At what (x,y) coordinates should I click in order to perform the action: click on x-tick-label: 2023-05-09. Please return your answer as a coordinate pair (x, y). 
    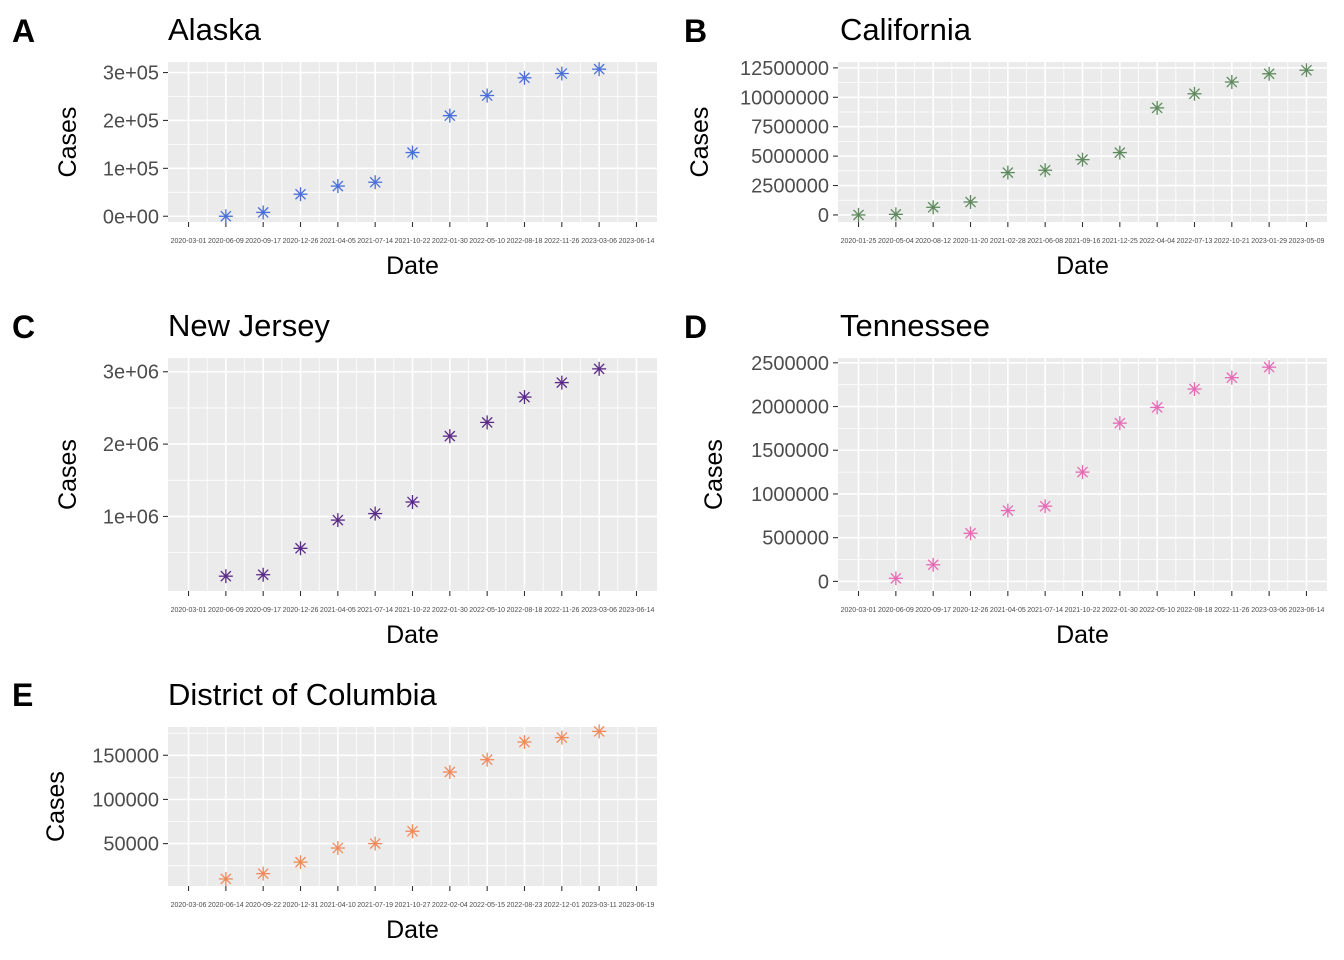
    Looking at the image, I should click on (1307, 241).